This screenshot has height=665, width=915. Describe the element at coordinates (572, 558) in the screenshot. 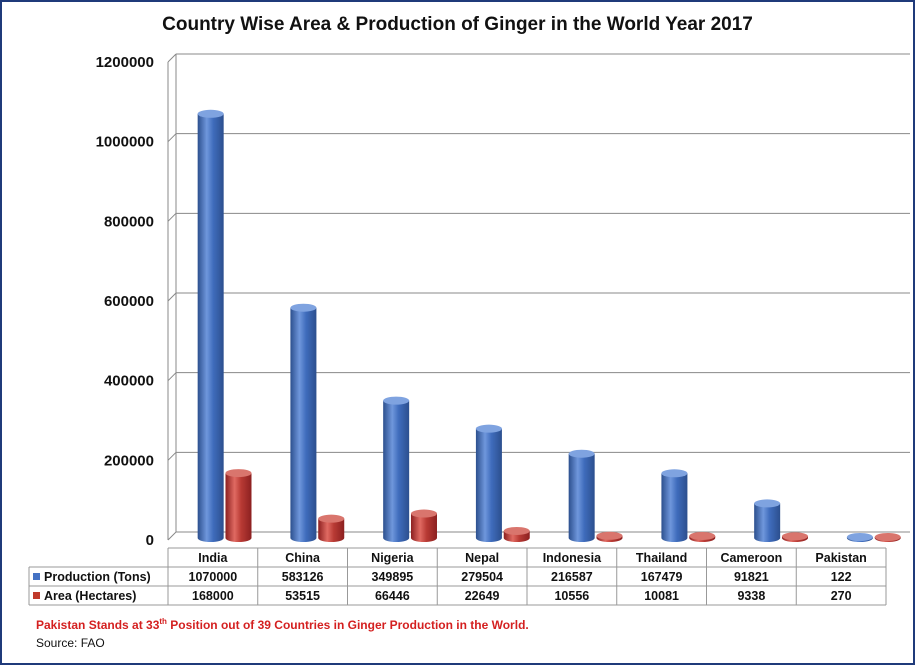

I see `x-tick-label: Indonesia` at that location.